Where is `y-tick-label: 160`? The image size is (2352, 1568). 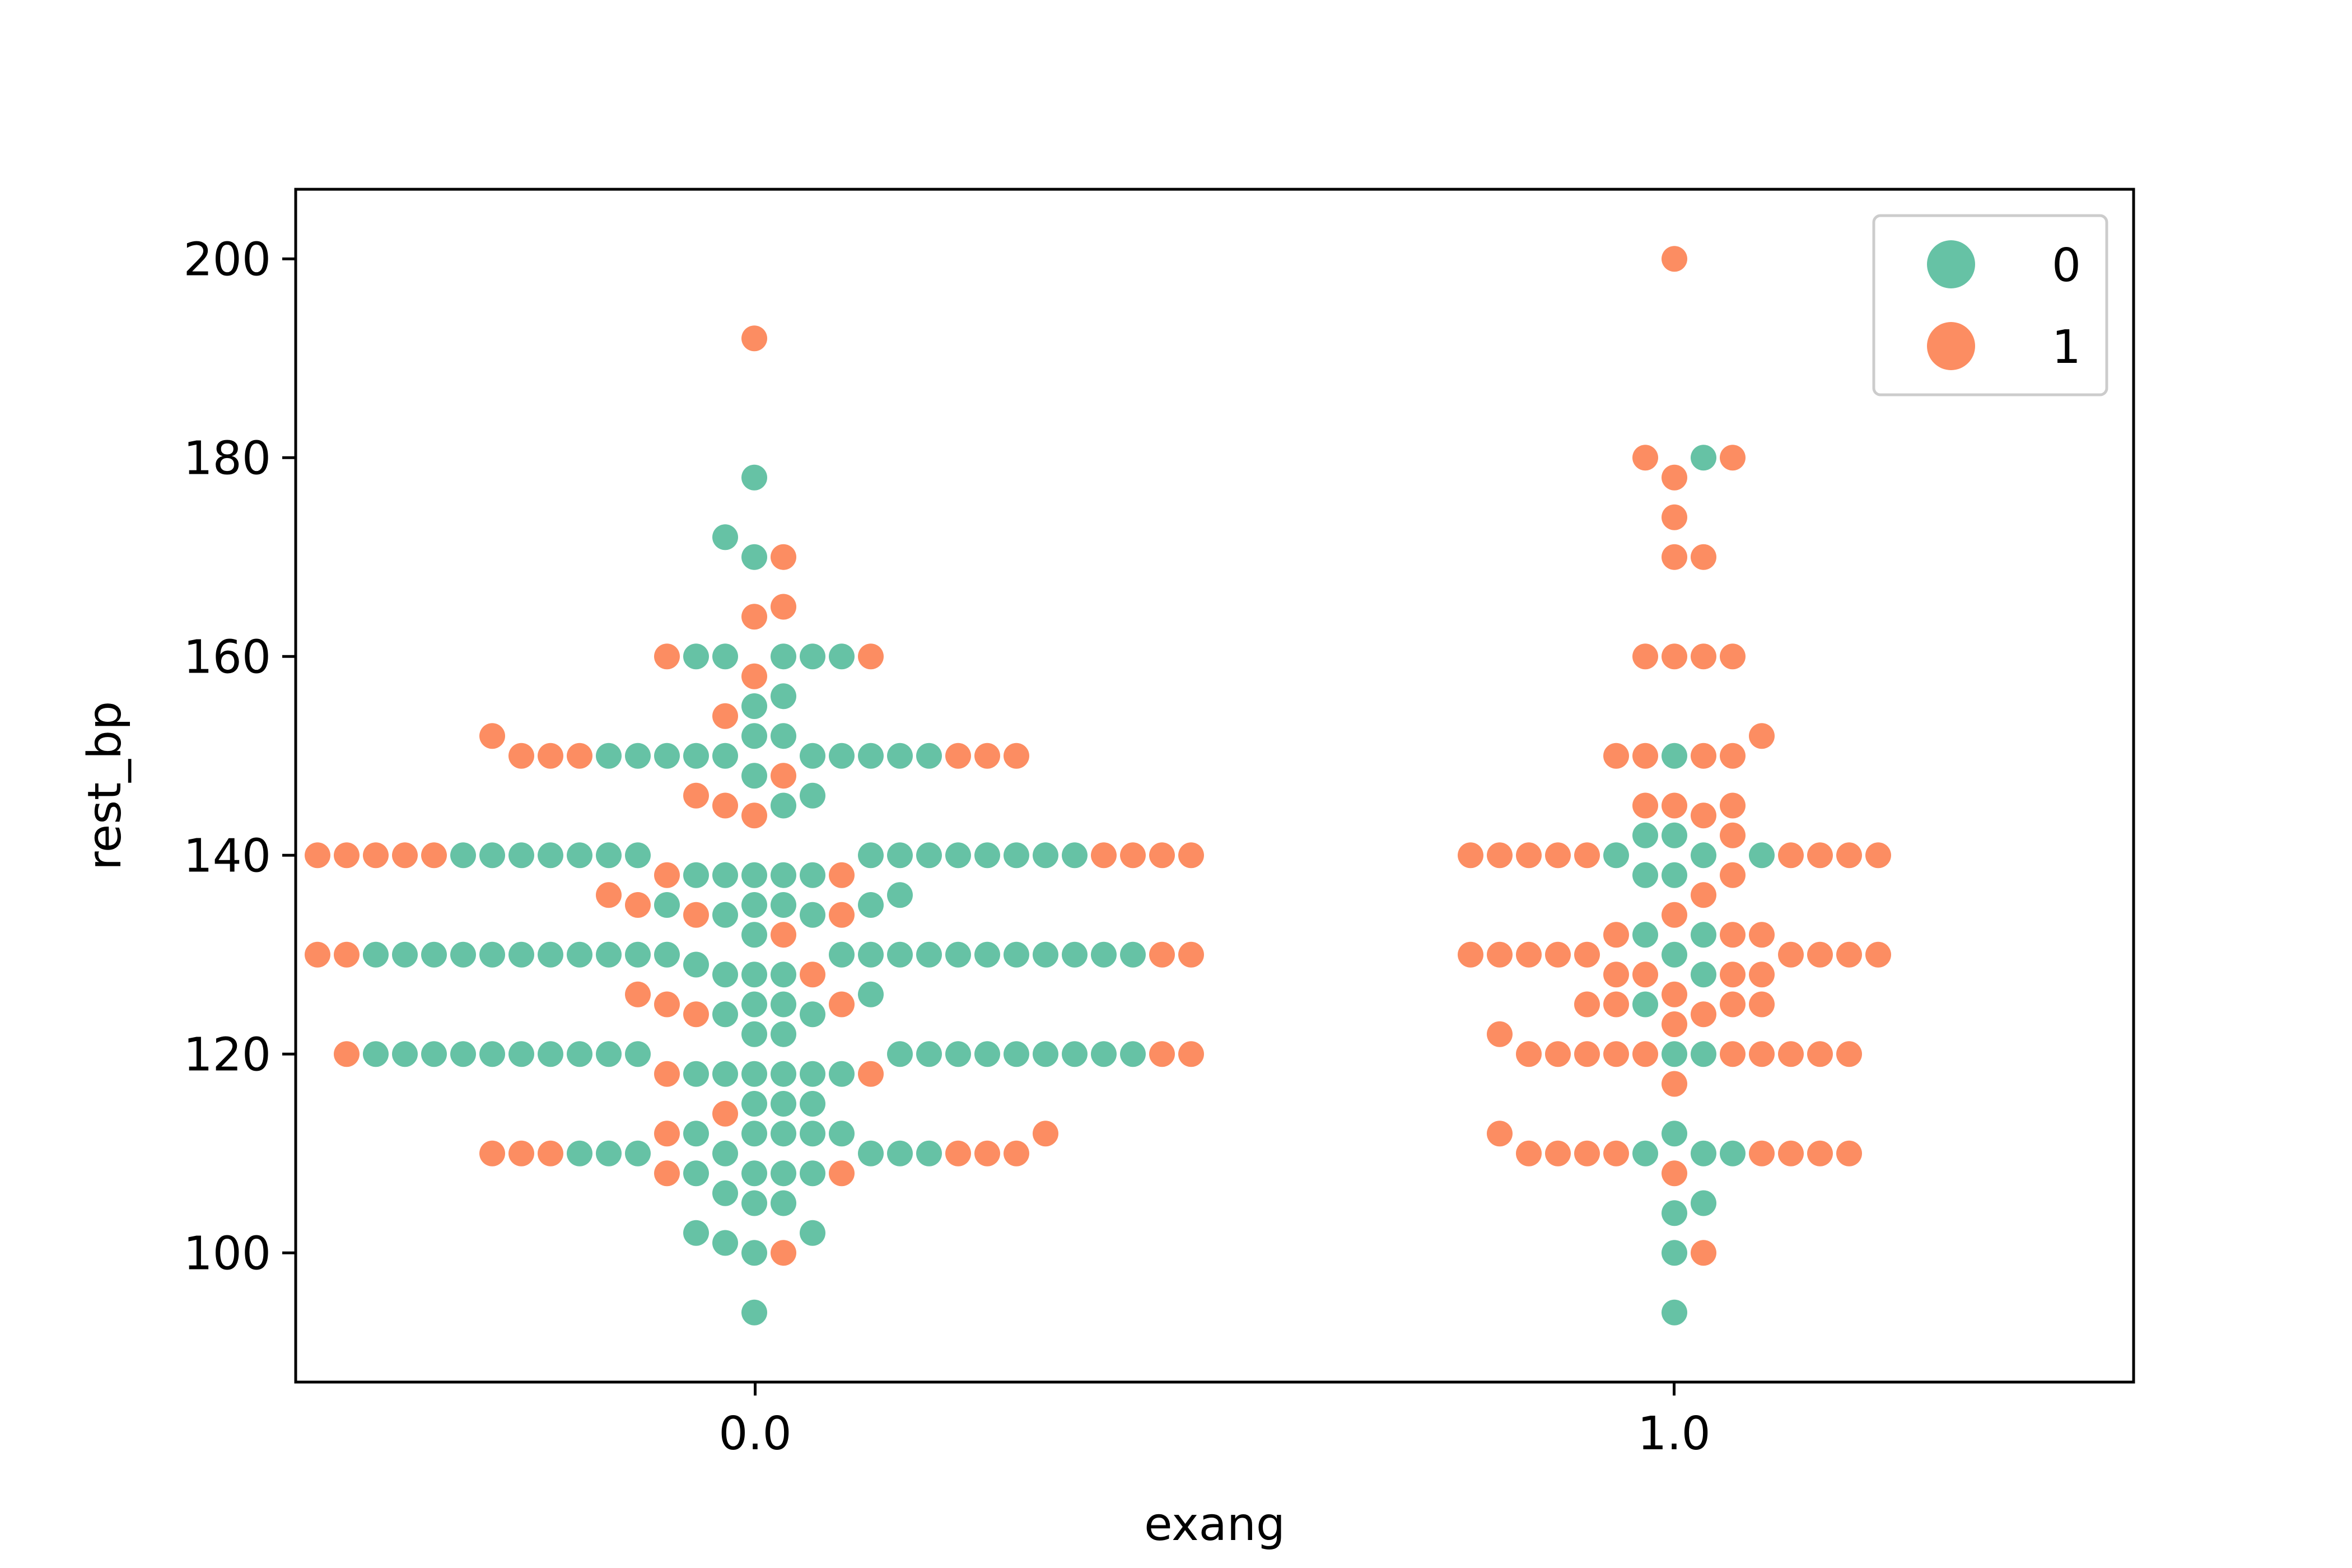
y-tick-label: 160 is located at coordinates (227, 658).